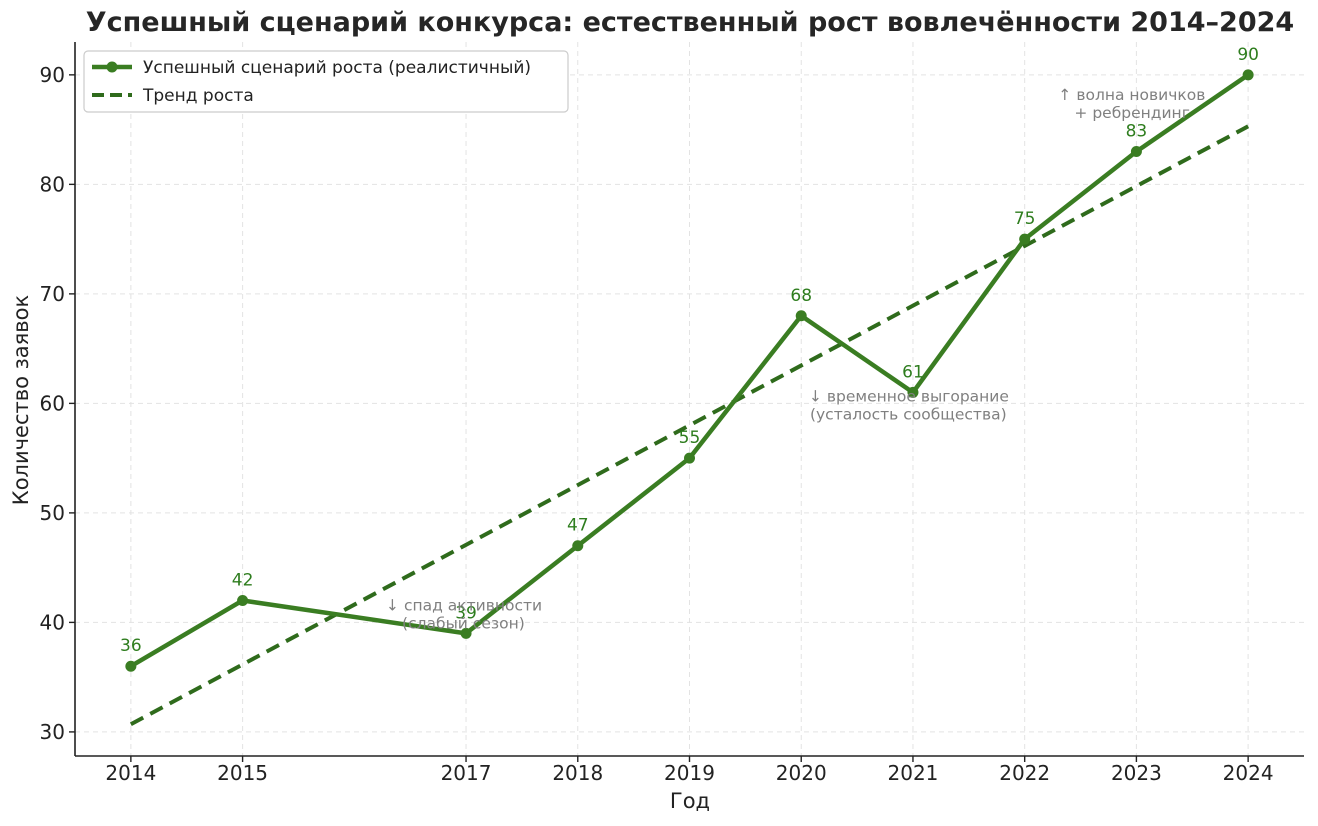  I want to click on data-label: 90, so click(1248, 55).